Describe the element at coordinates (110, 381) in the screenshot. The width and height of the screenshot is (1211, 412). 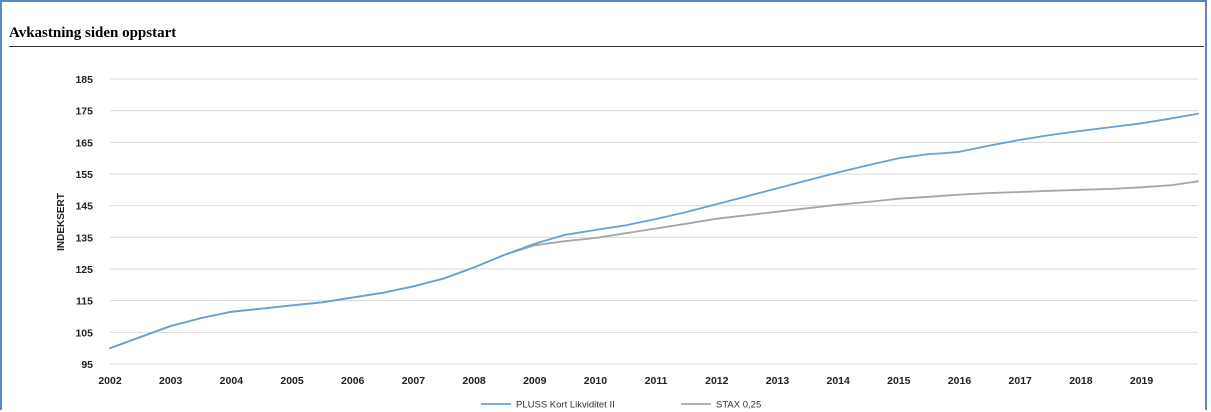
I see `x-tick-label: 2002` at that location.